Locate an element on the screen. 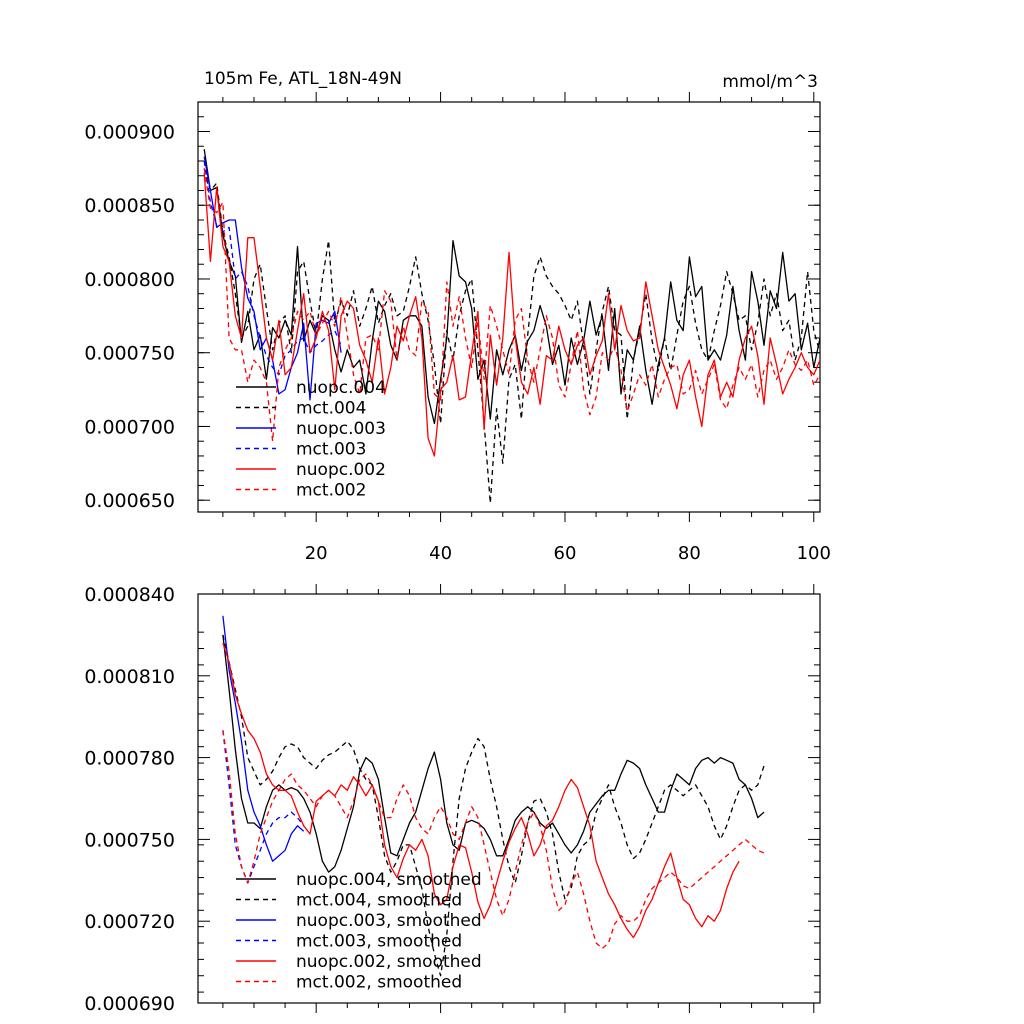 This screenshot has width=1024, height=1024. legend-label: mct.004 is located at coordinates (331, 409).